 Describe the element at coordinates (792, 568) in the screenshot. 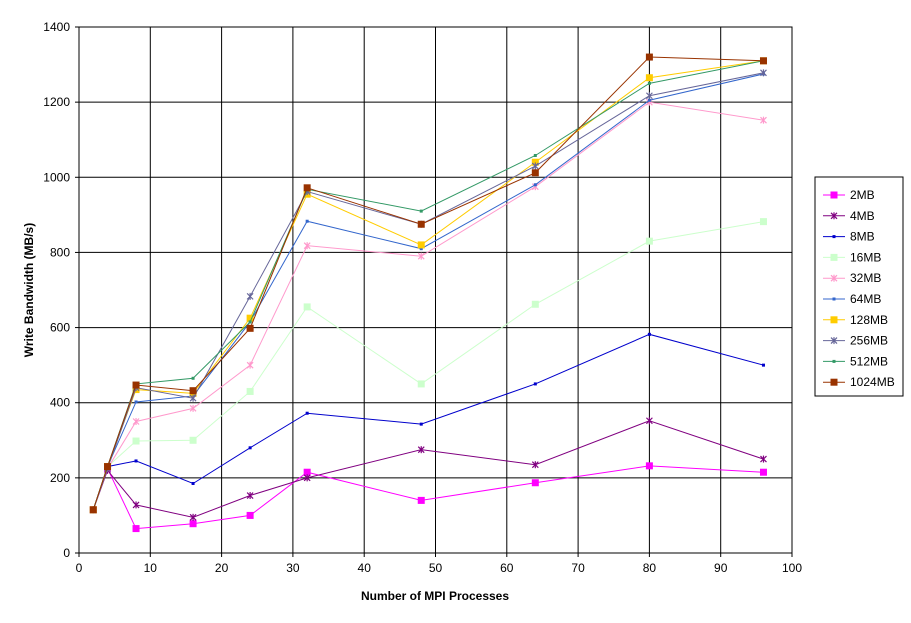

I see `x-tick-label: 100` at that location.